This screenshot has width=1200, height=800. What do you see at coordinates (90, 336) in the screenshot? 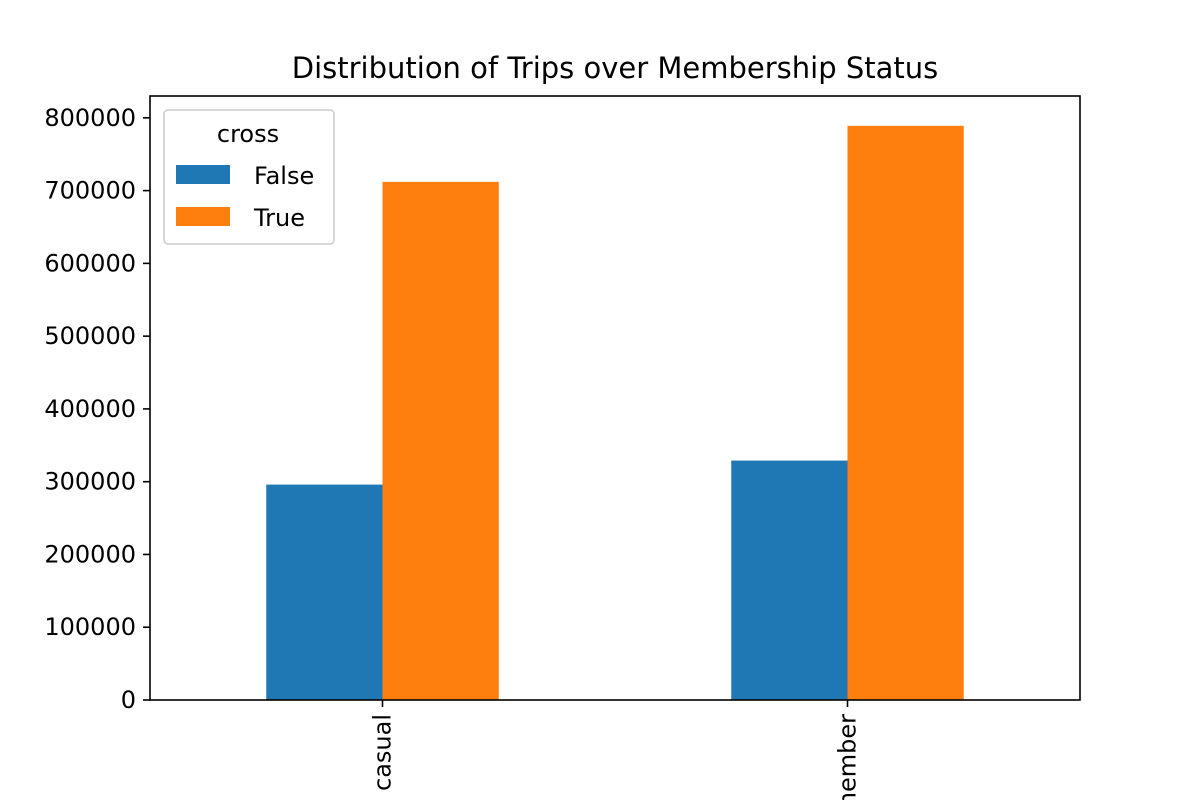
I see `y-tick-label: 500000` at bounding box center [90, 336].